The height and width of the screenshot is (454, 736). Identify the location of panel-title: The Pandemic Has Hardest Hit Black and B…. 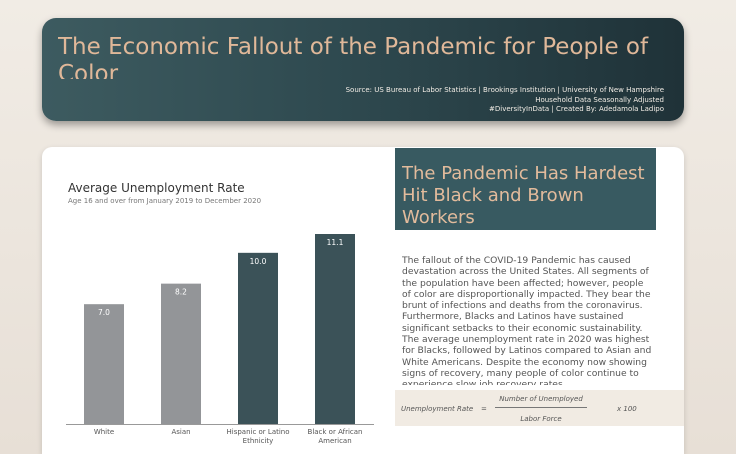
(523, 195).